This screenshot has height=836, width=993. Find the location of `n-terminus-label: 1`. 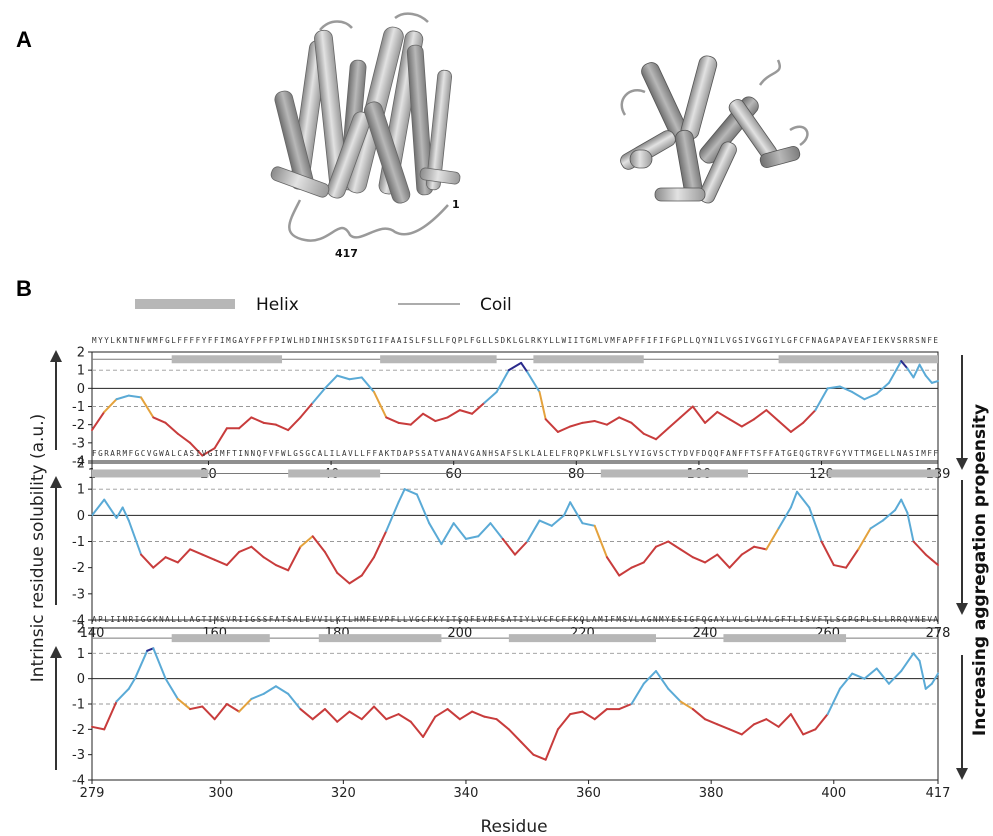

n-terminus-label: 1 is located at coordinates (456, 204).